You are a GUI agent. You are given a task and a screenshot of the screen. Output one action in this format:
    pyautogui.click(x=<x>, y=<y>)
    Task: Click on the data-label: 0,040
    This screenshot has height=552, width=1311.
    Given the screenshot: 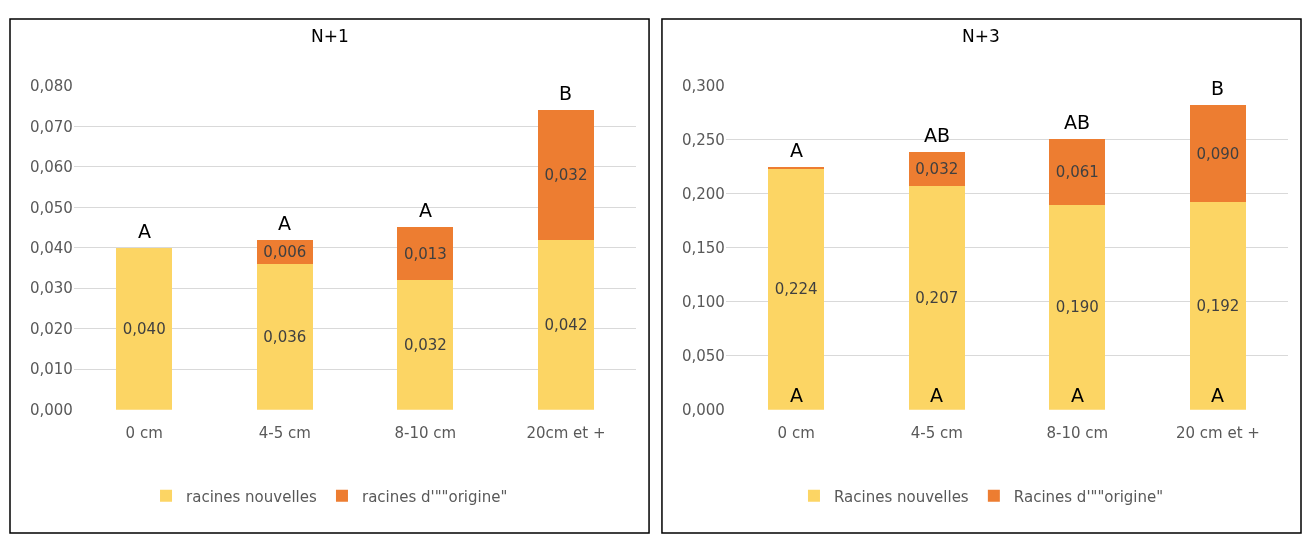 What is the action you would take?
    pyautogui.click(x=144, y=328)
    